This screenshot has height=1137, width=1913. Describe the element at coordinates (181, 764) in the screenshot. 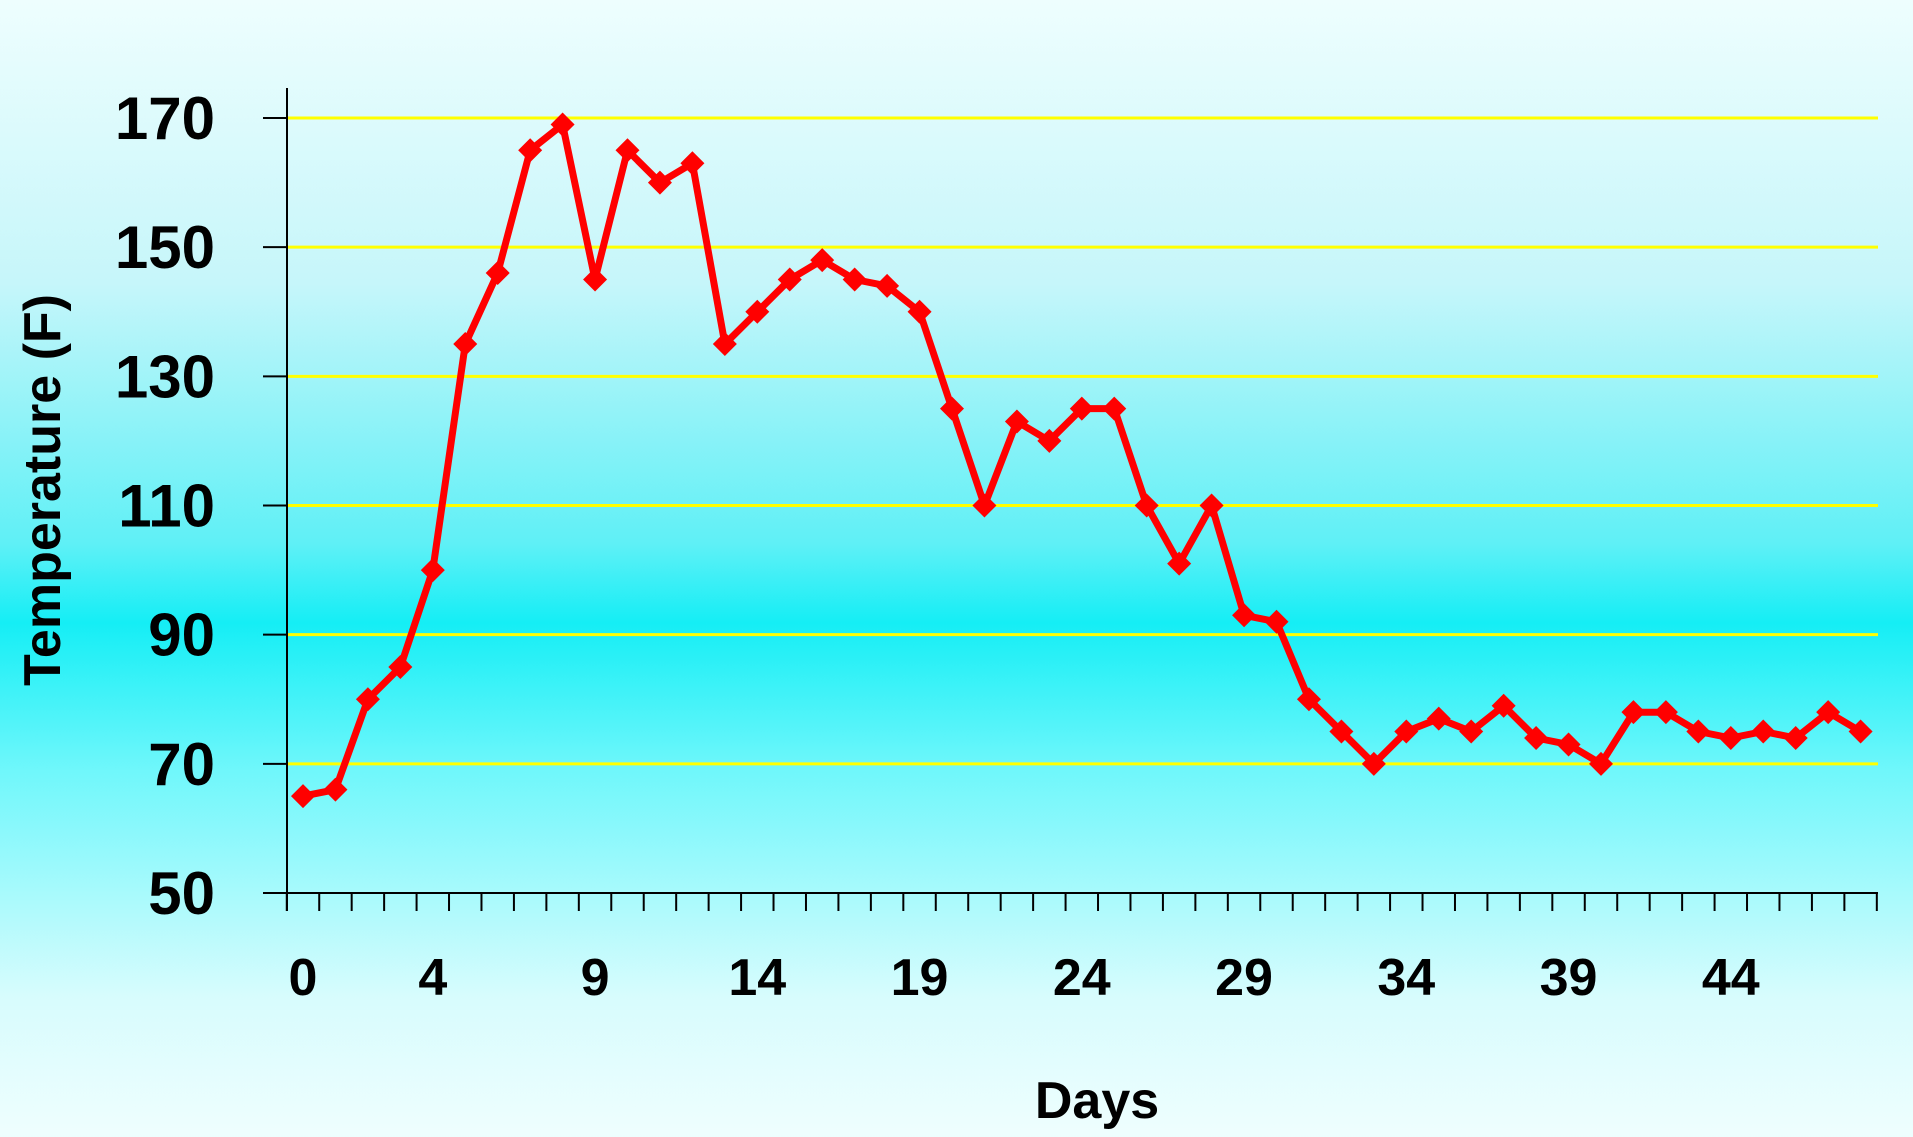

I see `y-tick-label: 70` at that location.